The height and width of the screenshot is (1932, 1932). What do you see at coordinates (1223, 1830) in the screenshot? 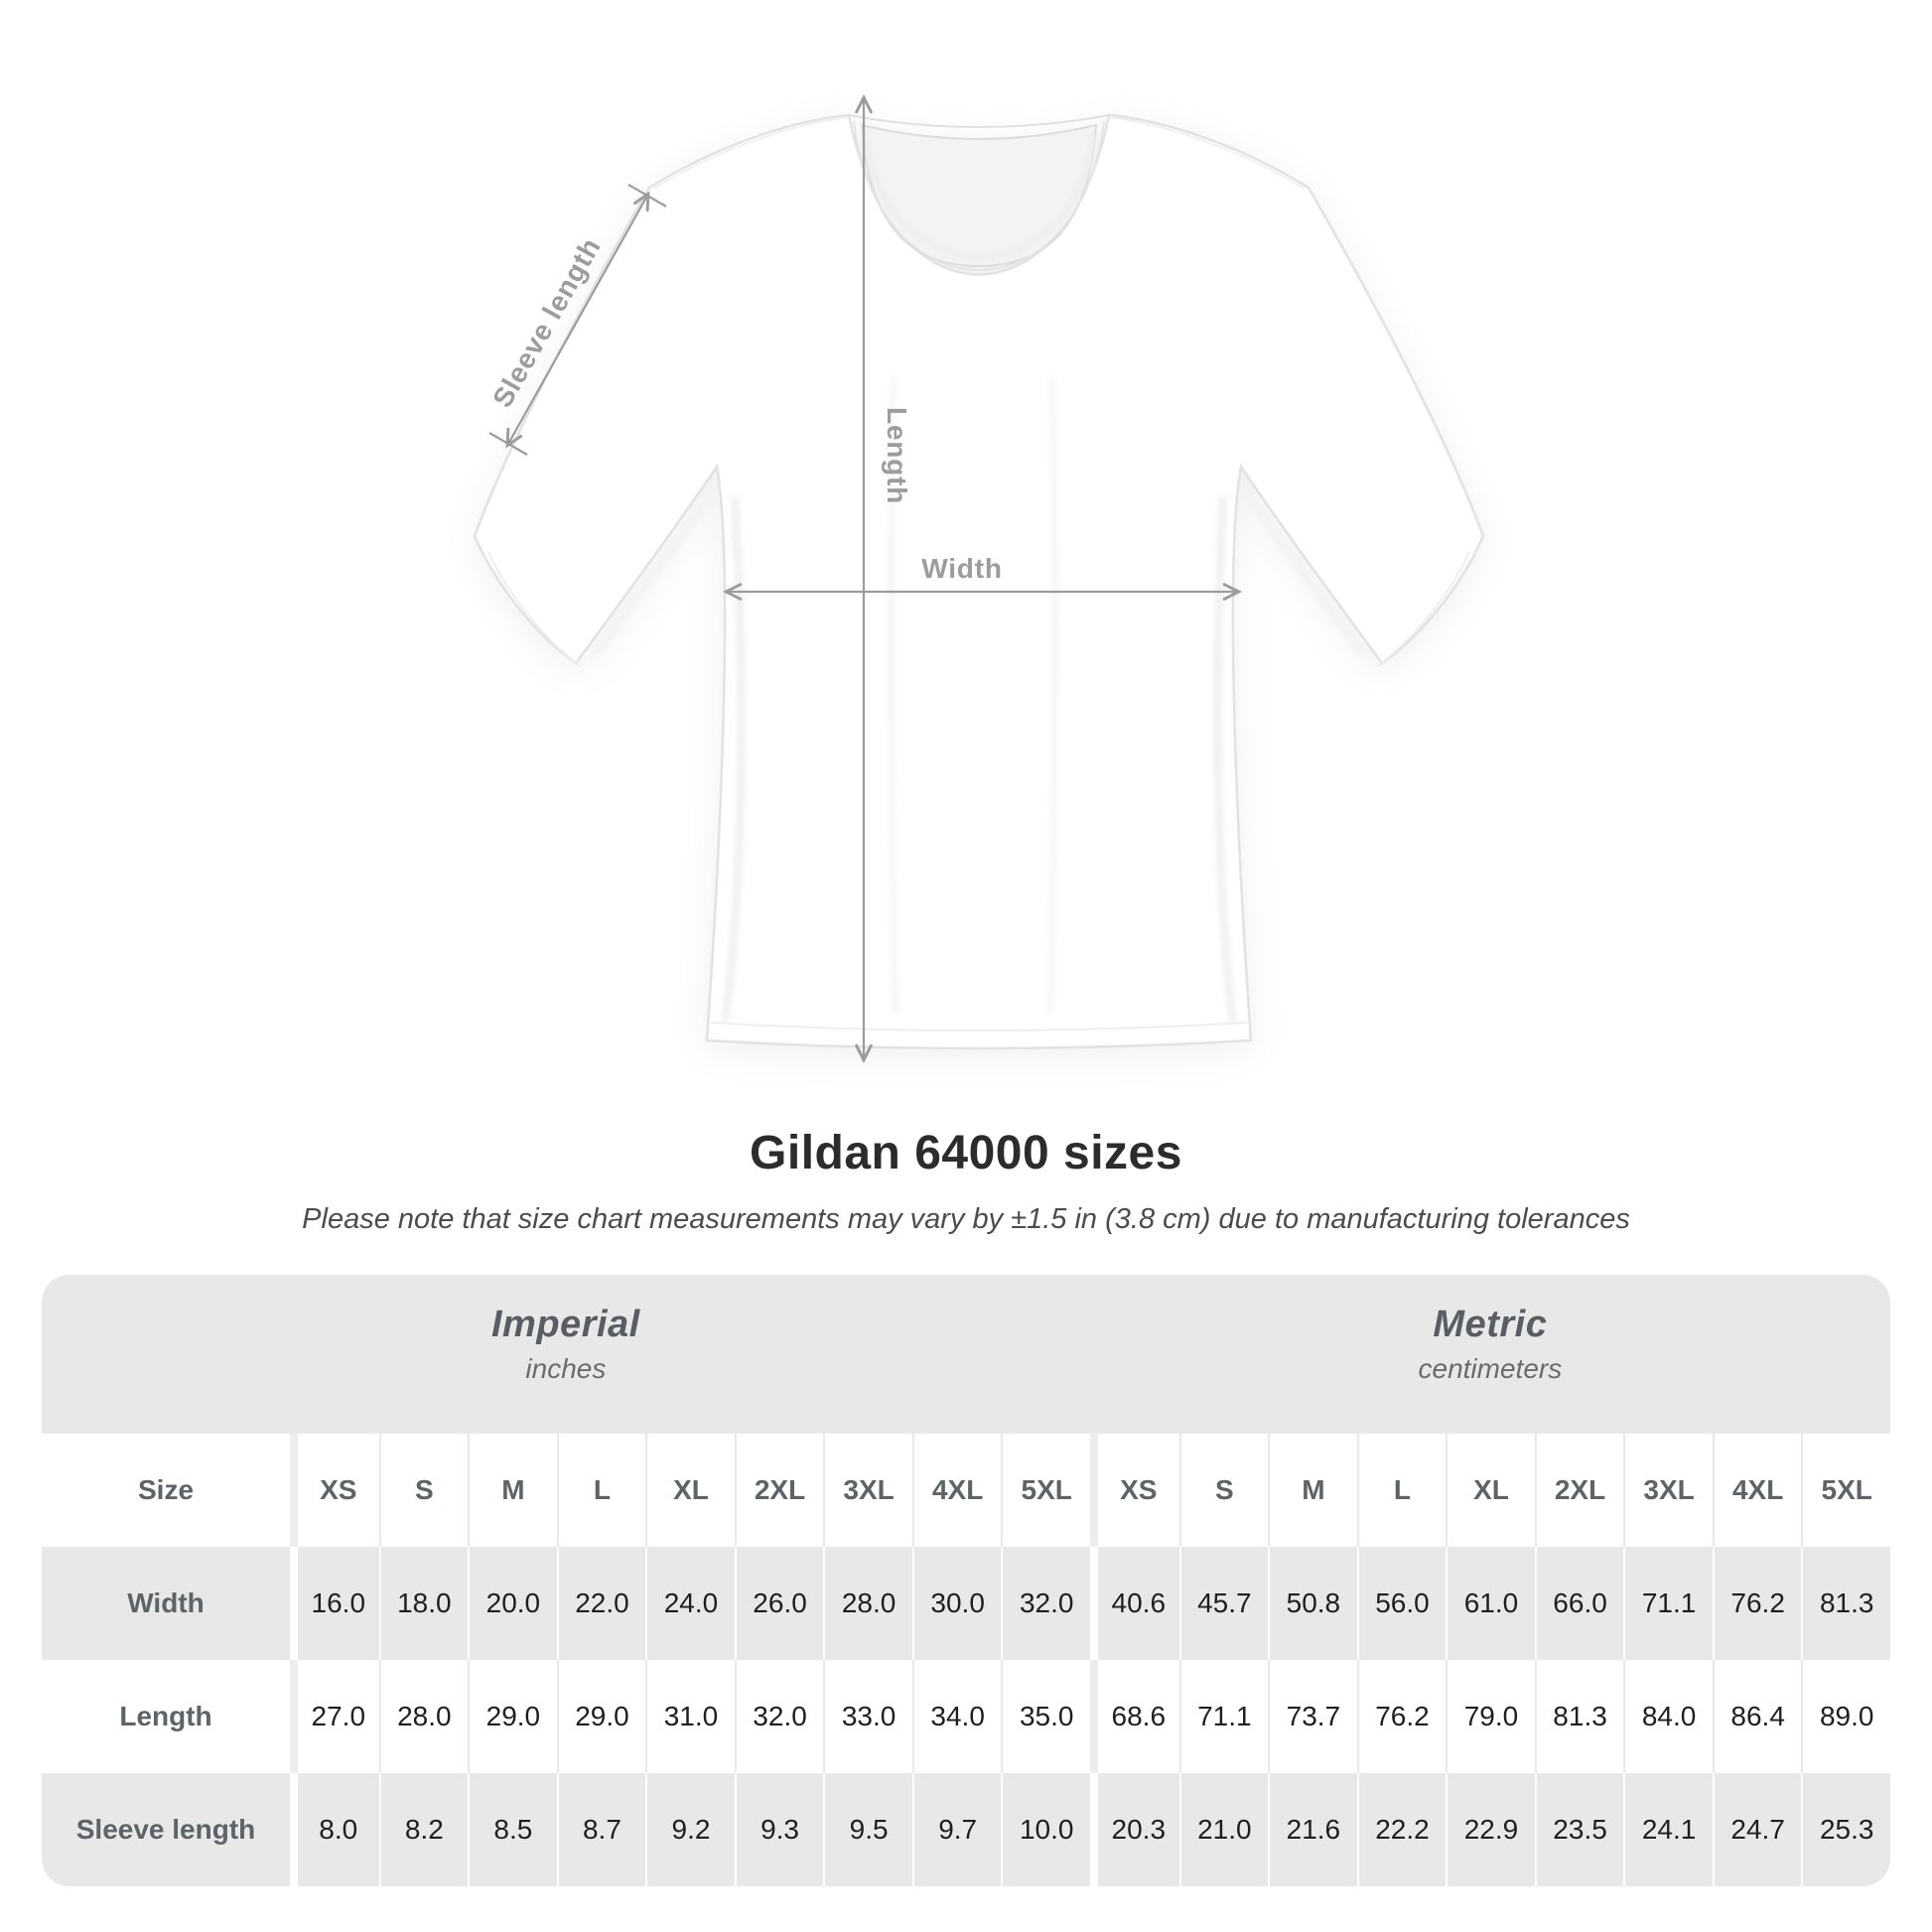
I see `value-cell: 21.0` at bounding box center [1223, 1830].